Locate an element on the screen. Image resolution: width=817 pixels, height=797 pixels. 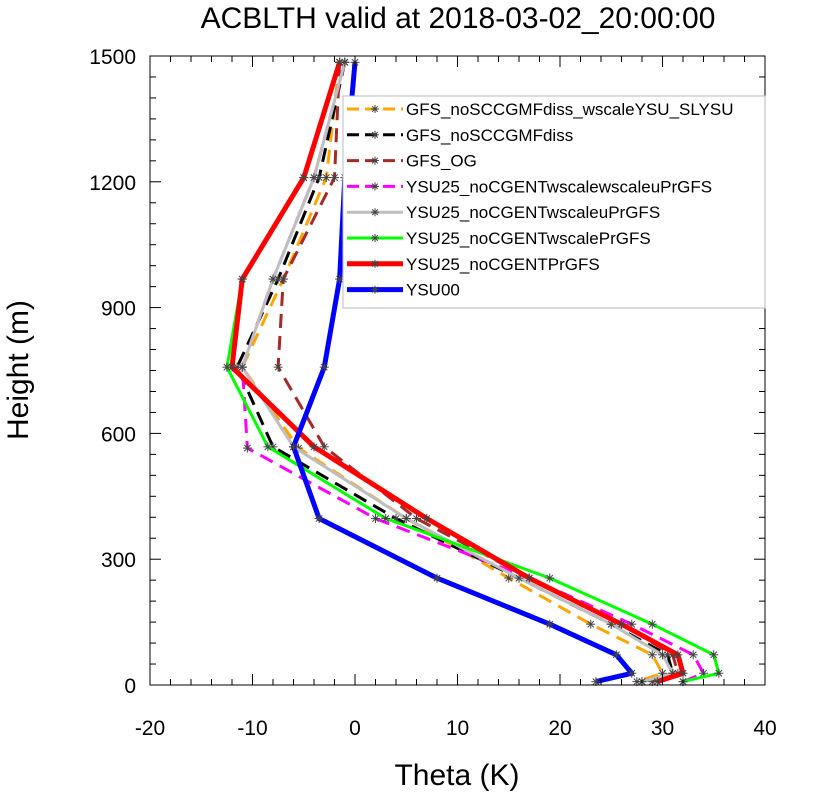
legend-item: YSU25_noCGENTwscaleuPrGFS is located at coordinates (503, 212).